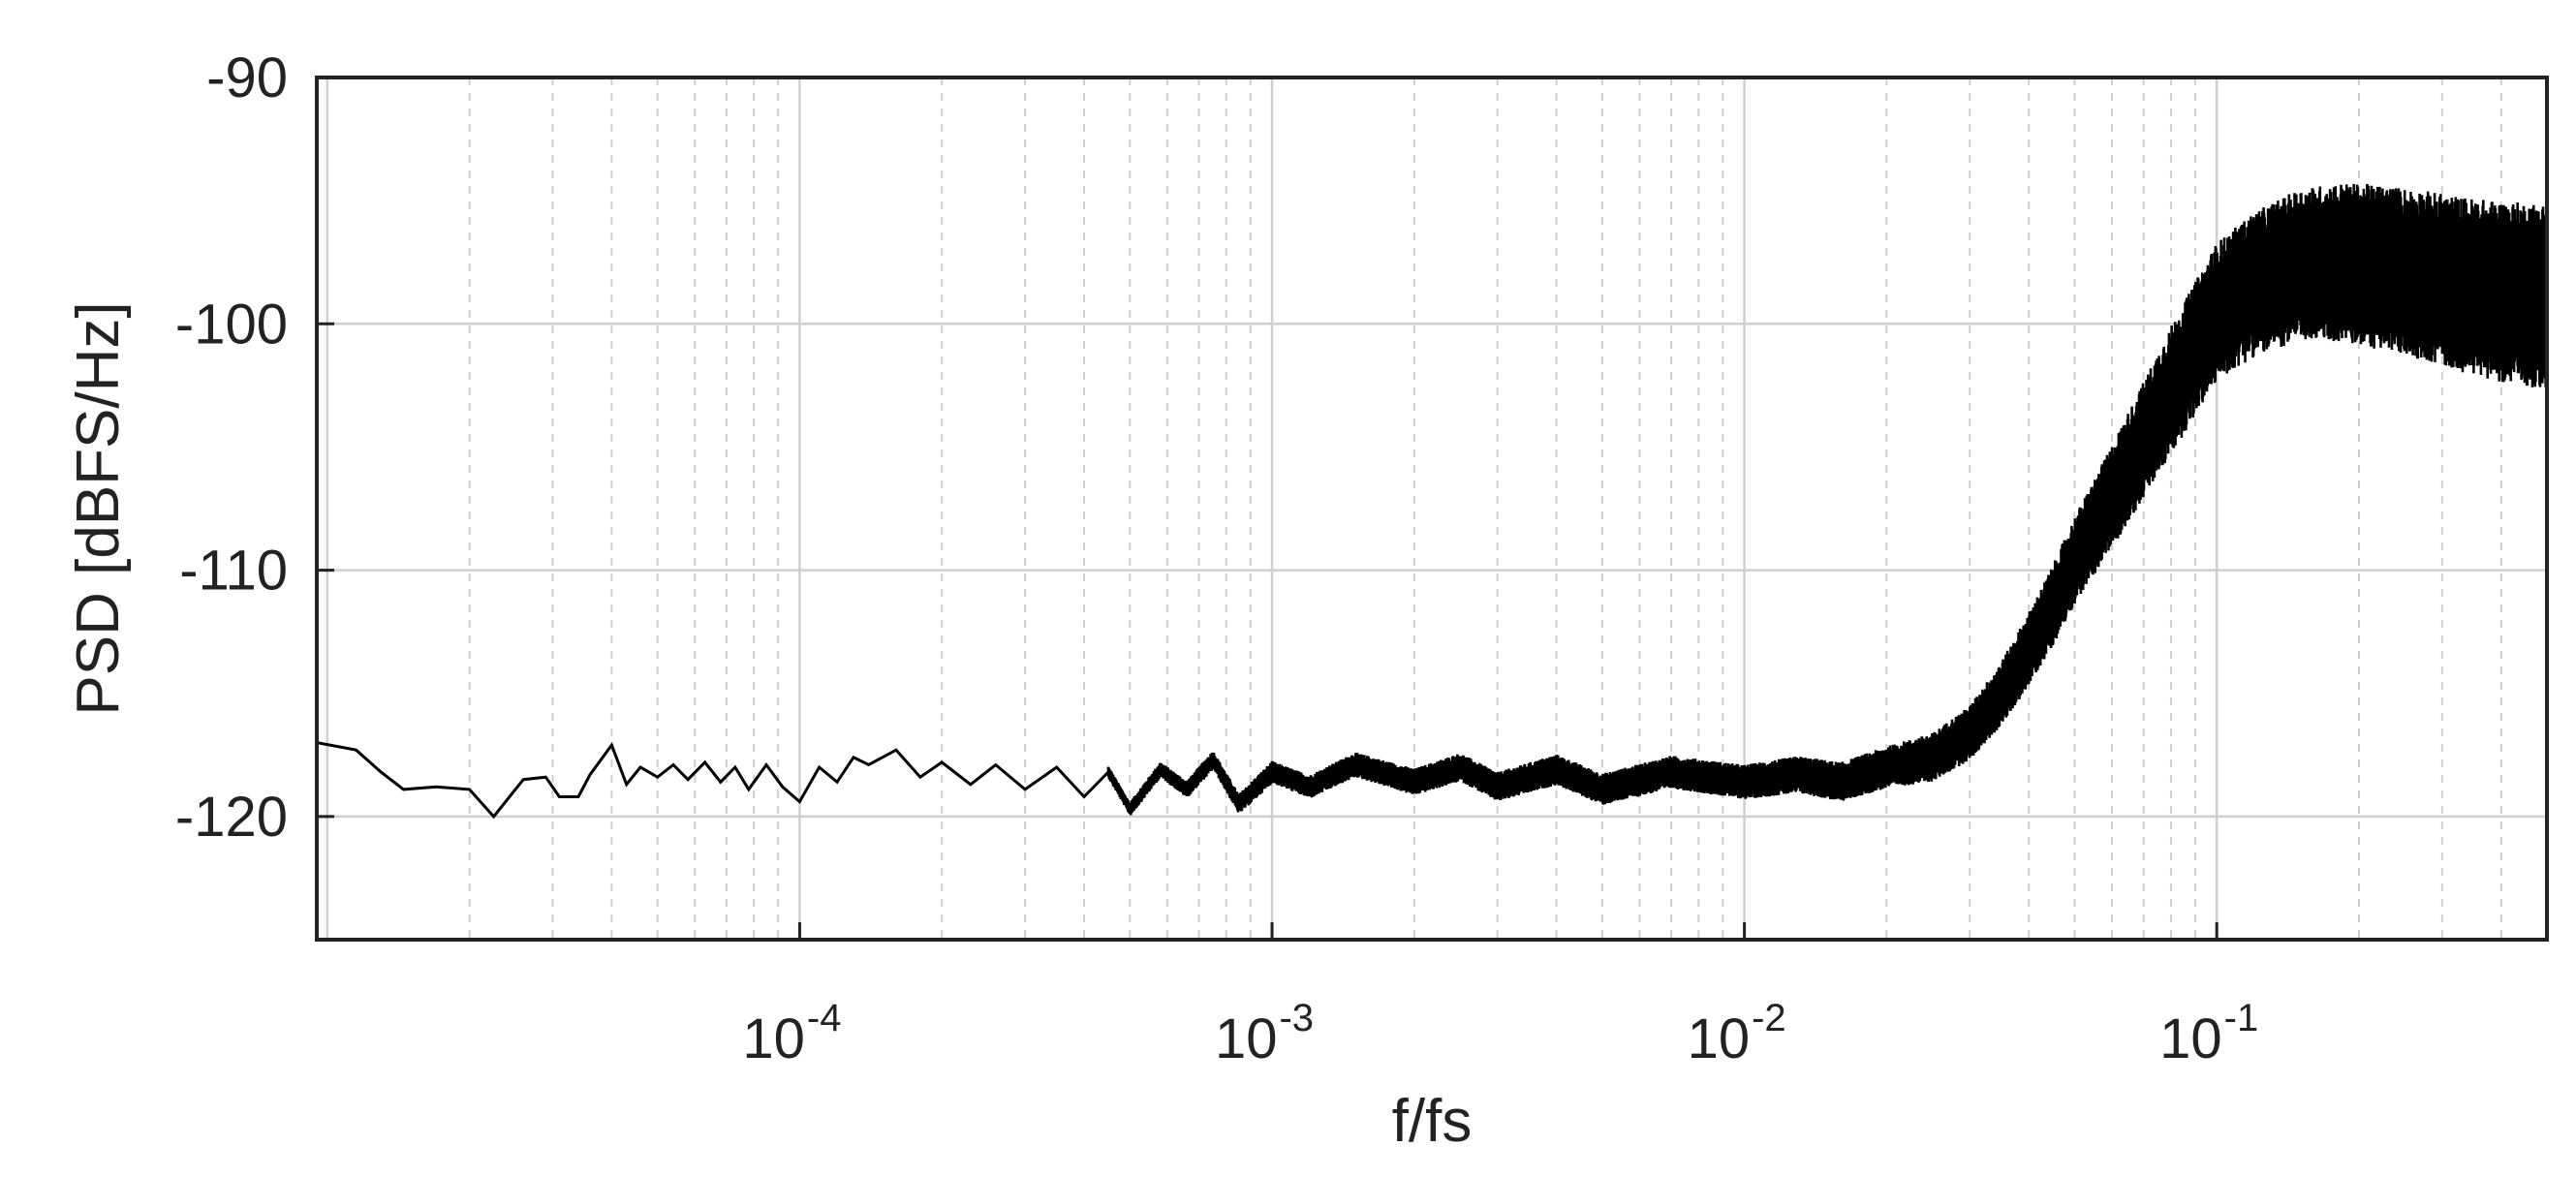 This screenshot has height=1177, width=2576. What do you see at coordinates (233, 571) in the screenshot?
I see `y-tick-label: -110` at bounding box center [233, 571].